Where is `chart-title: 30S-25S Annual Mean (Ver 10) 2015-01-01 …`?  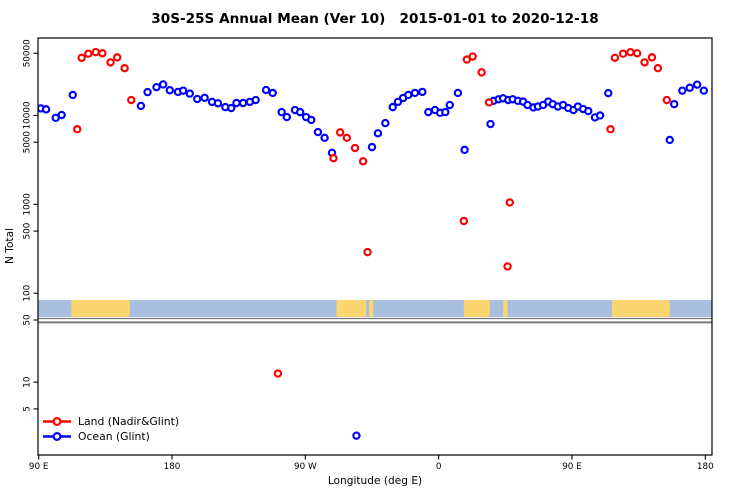
chart-title: 30S-25S Annual Mean (Ver 10) 2015-01-01 … is located at coordinates (374, 19).